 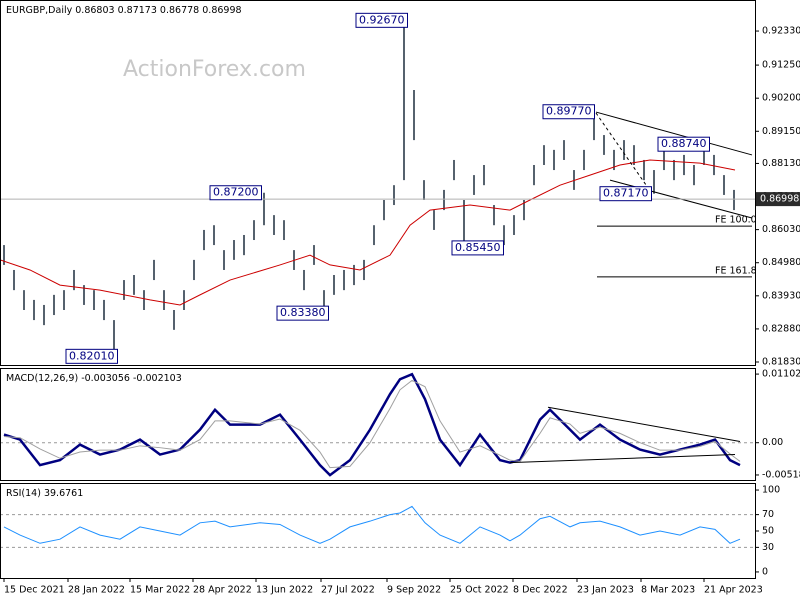 What do you see at coordinates (781, 131) in the screenshot?
I see `y-tick-label: 0.89150` at bounding box center [781, 131].